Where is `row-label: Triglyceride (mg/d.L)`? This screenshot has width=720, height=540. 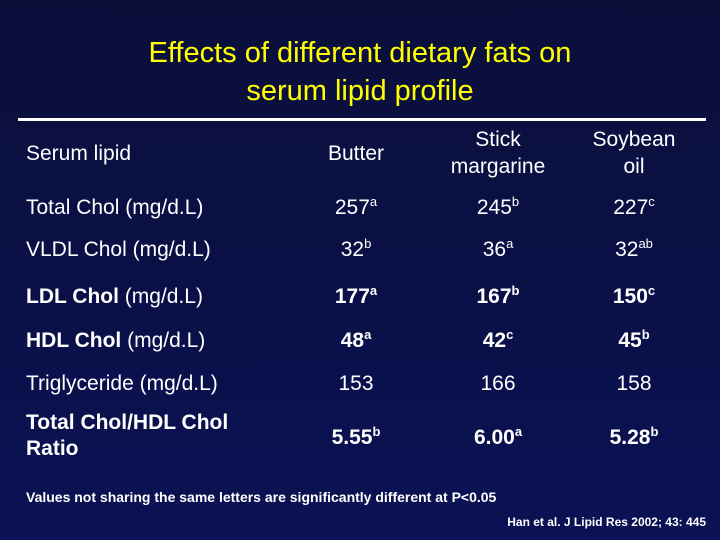
row-label: Triglyceride (mg/d.L) is located at coordinates (122, 384).